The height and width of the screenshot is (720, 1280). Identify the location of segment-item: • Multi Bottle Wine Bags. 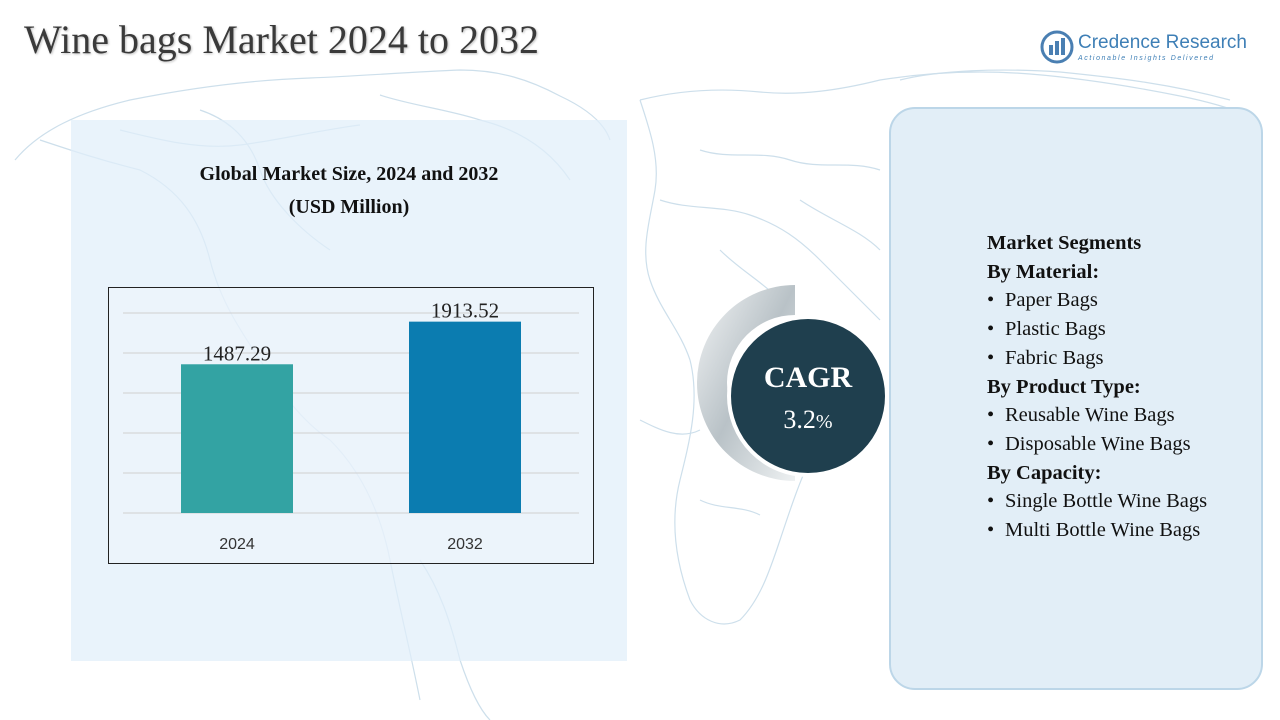
(1124, 530).